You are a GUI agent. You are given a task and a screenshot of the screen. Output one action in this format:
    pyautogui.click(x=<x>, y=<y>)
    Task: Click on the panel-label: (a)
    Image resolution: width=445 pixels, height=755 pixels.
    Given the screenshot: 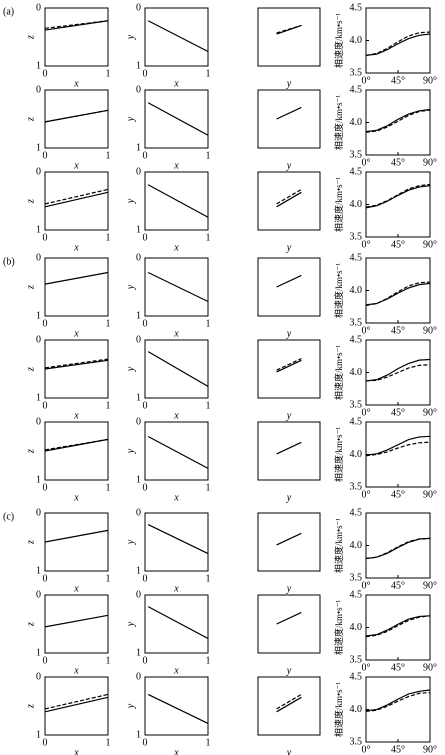 What is the action you would take?
    pyautogui.click(x=8, y=11)
    